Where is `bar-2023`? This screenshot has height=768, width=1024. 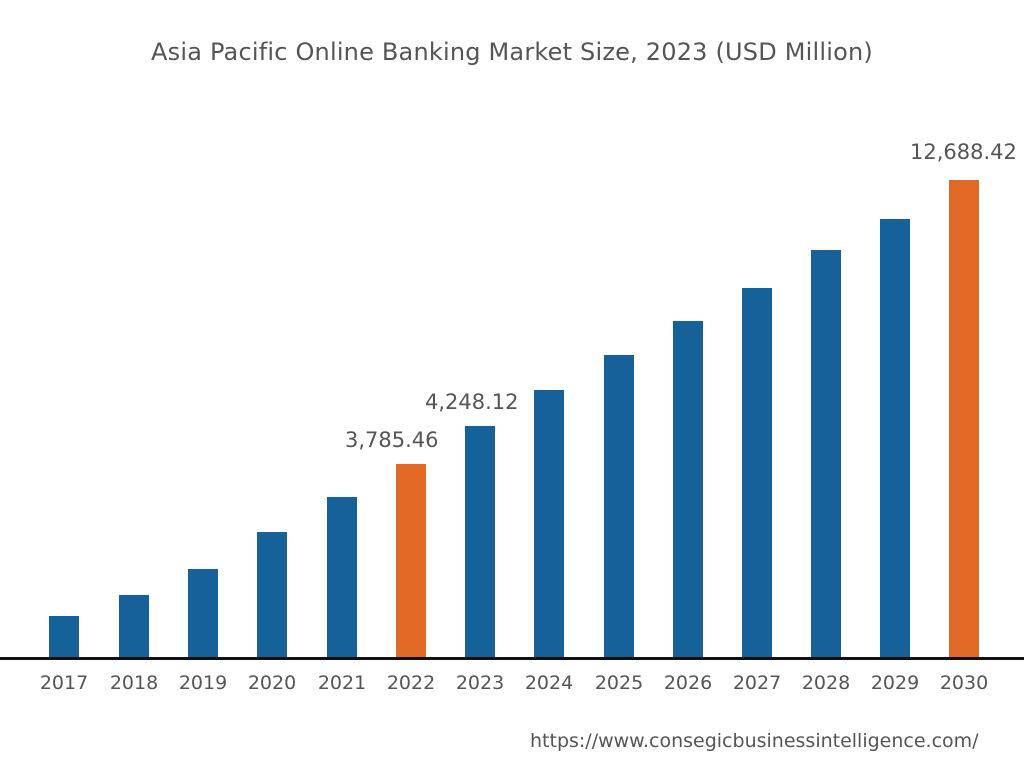
bar-2023 is located at coordinates (480, 542).